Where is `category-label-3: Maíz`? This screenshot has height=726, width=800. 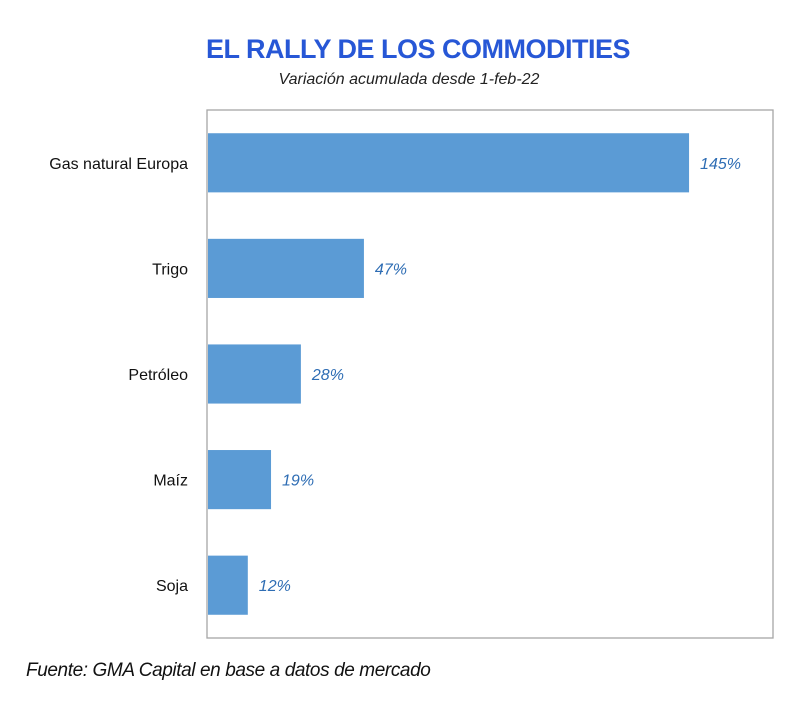
category-label-3: Maíz is located at coordinates (170, 481).